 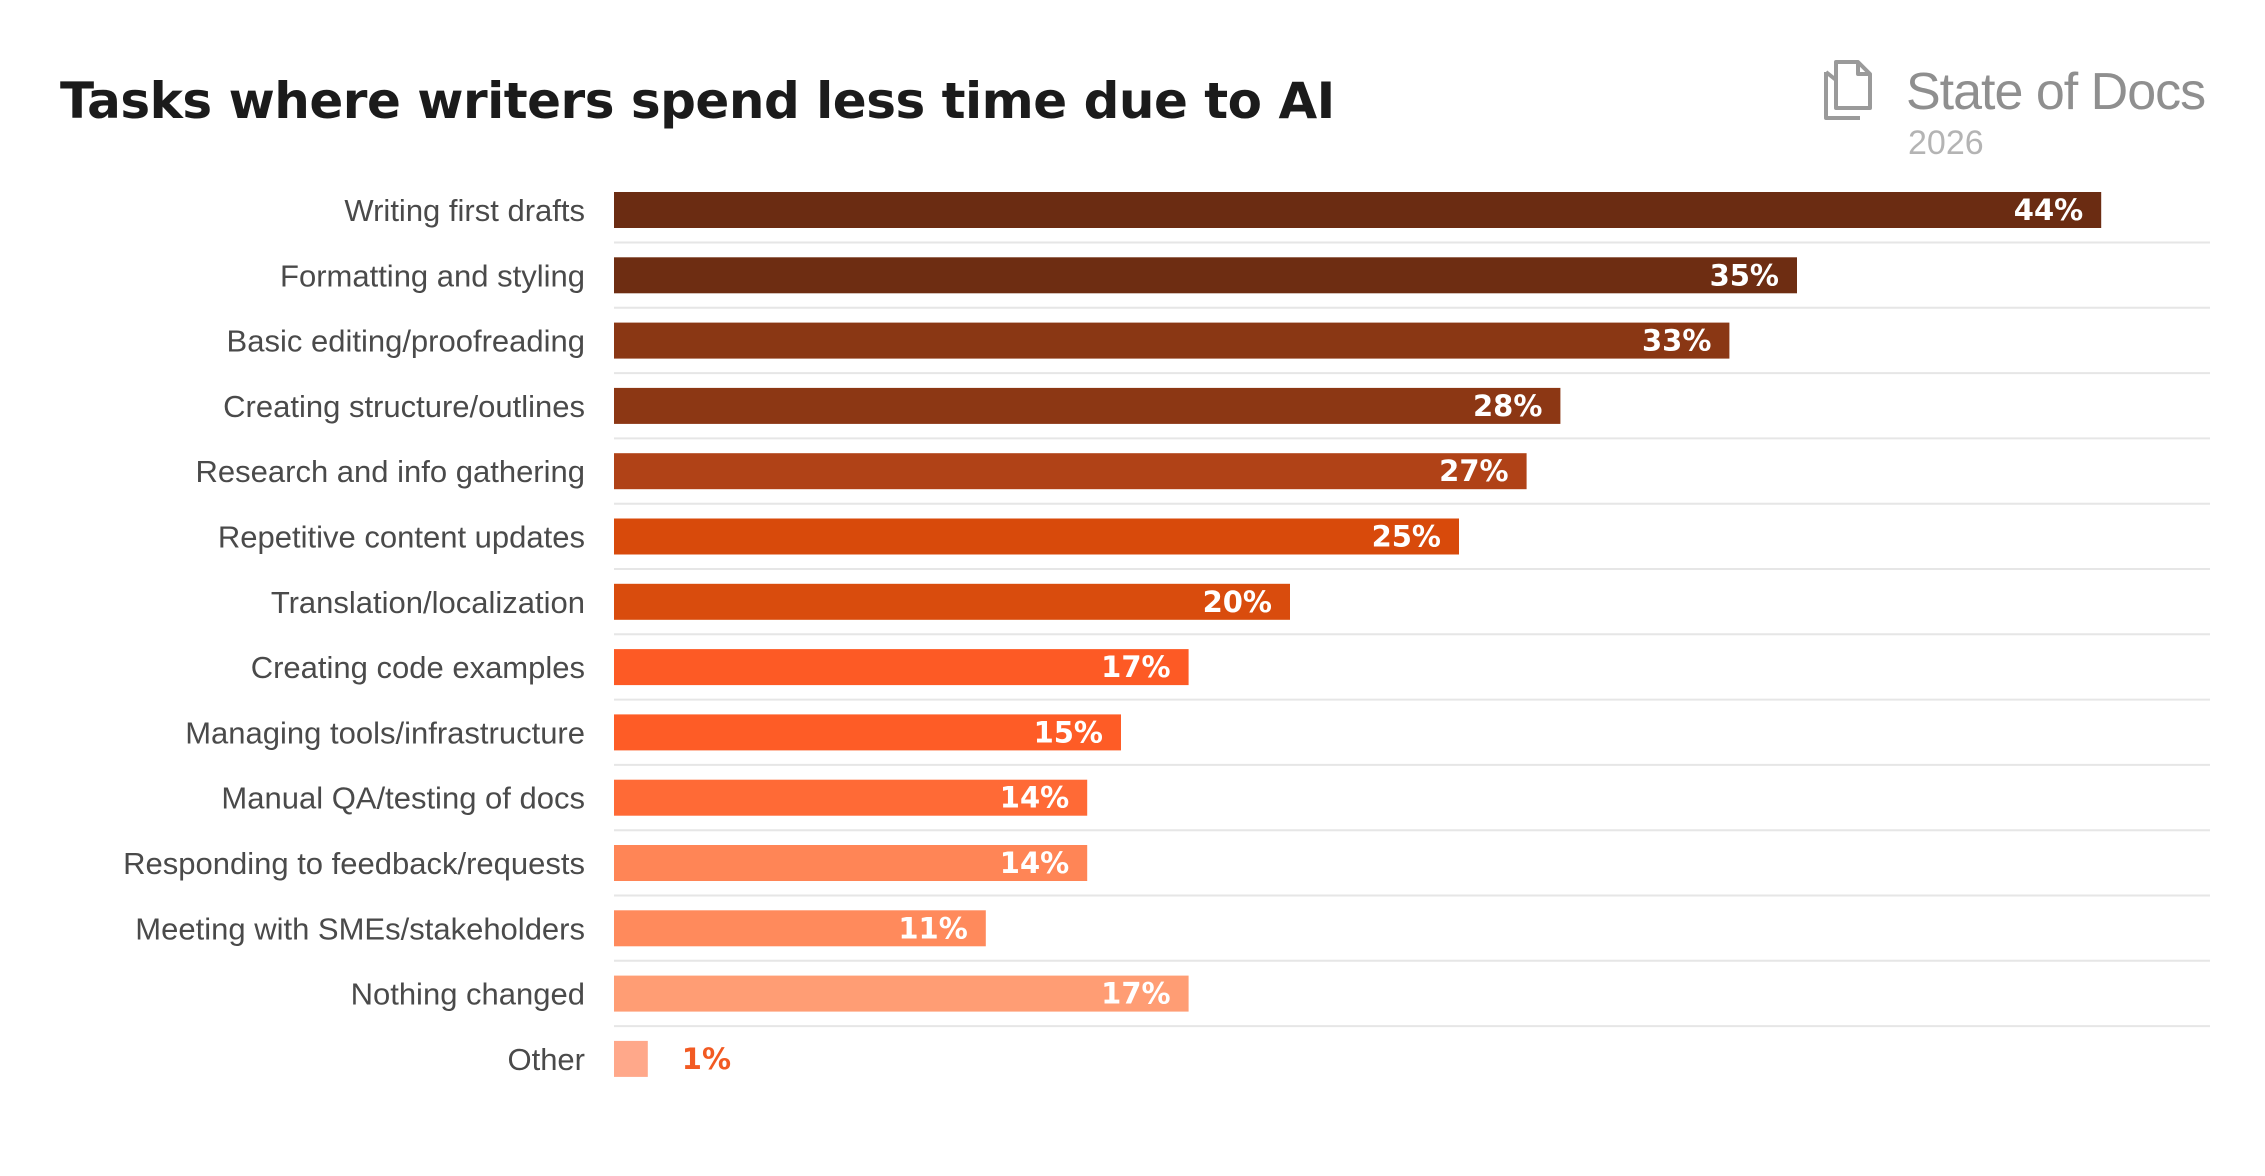 I want to click on brand-name: State of Docs, so click(x=2056, y=92).